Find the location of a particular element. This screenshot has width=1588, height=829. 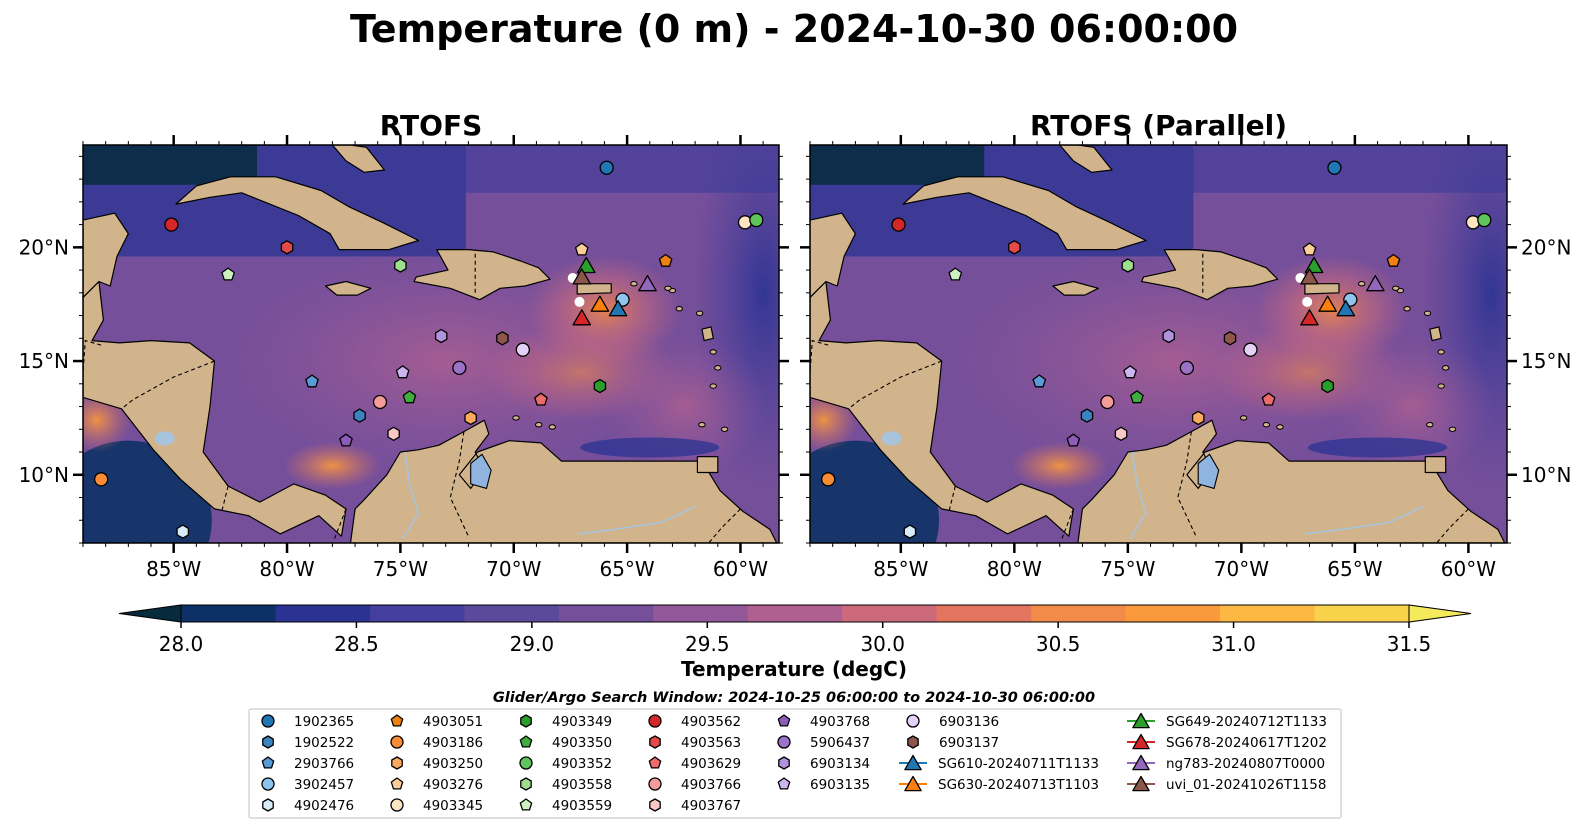

colorbar-label: Temperature (degC) is located at coordinates (794, 669).